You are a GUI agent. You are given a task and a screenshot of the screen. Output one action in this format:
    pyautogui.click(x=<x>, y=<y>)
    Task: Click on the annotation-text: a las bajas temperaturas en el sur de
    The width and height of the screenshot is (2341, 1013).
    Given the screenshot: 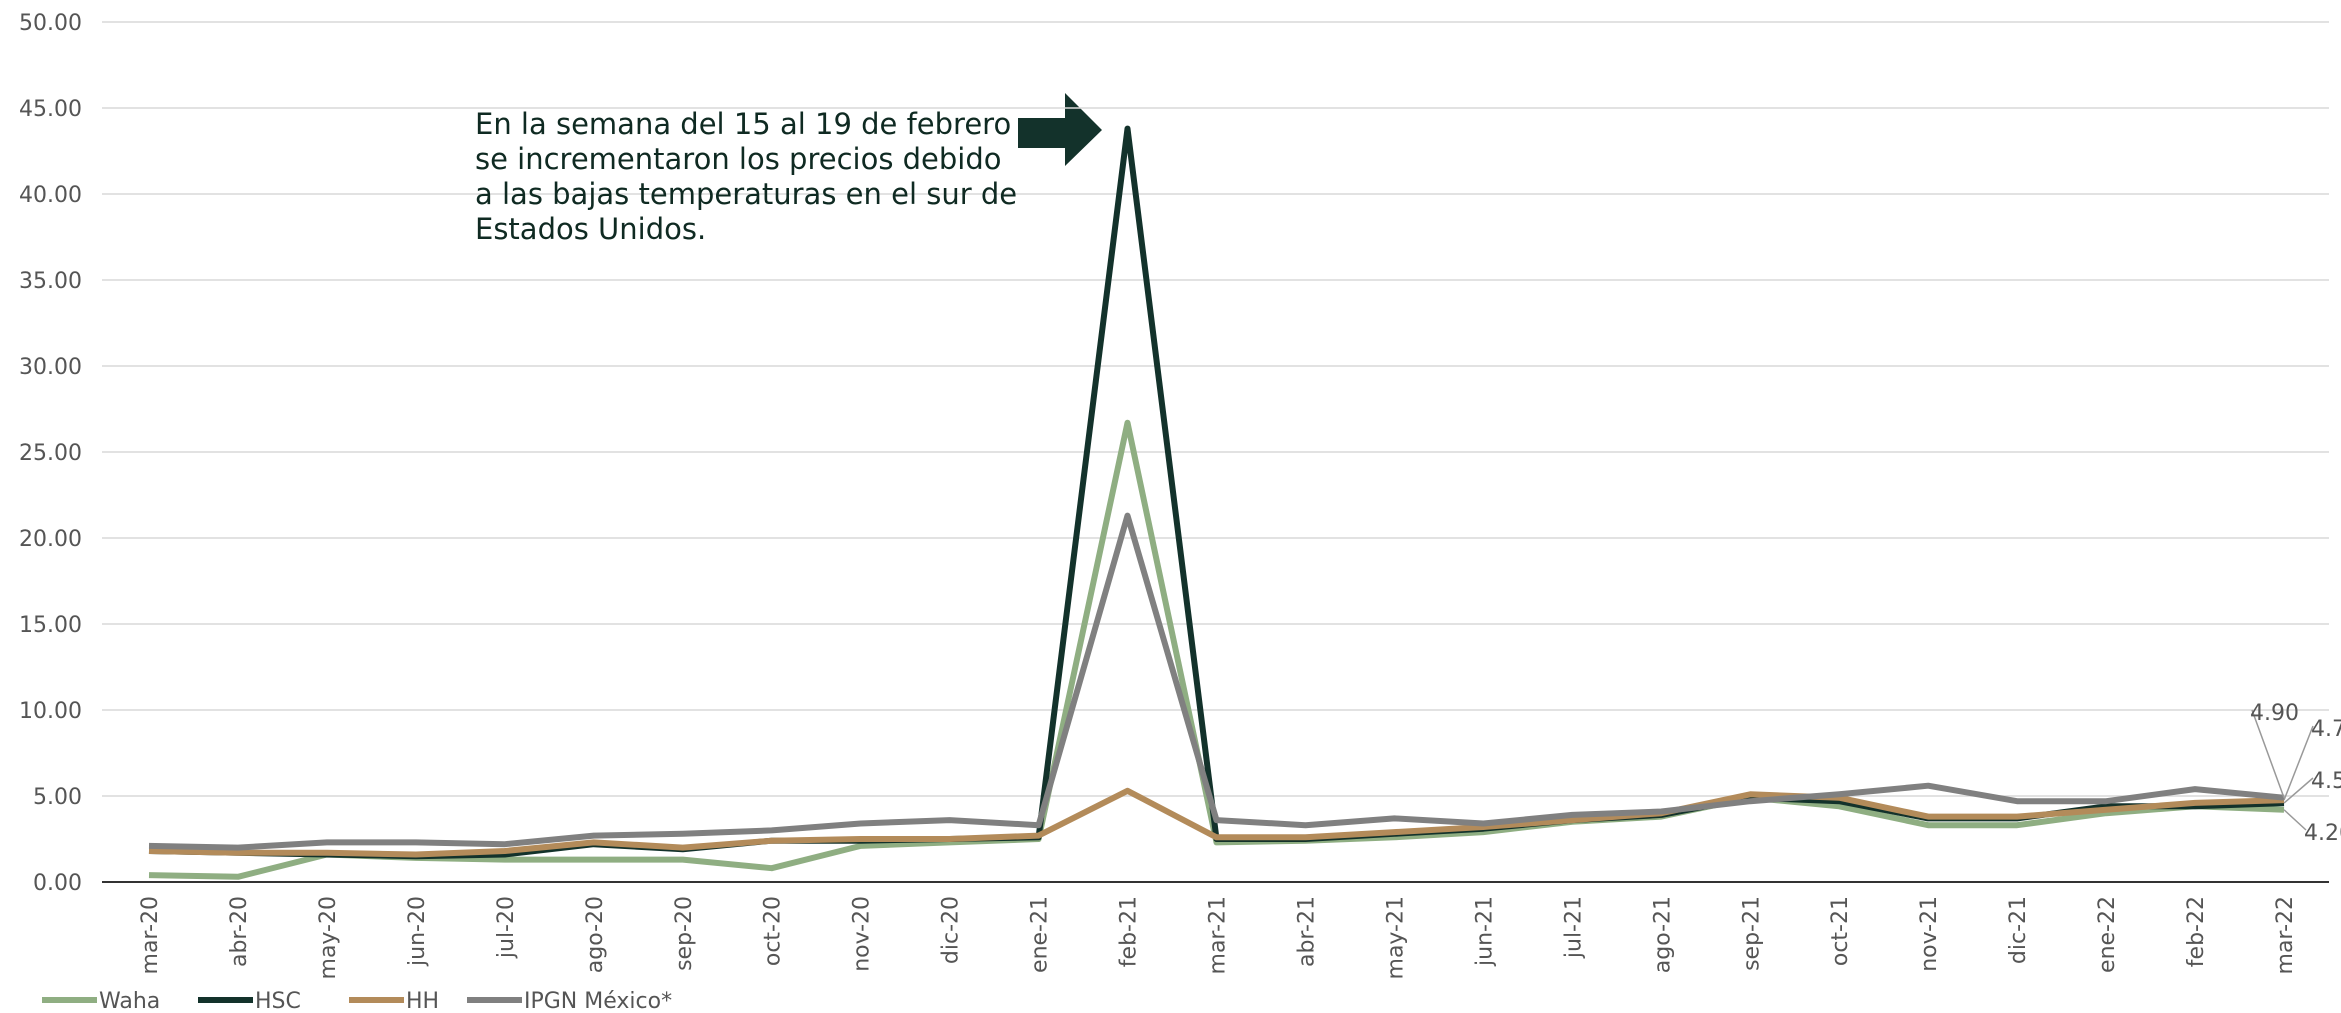 What is the action you would take?
    pyautogui.click(x=746, y=194)
    